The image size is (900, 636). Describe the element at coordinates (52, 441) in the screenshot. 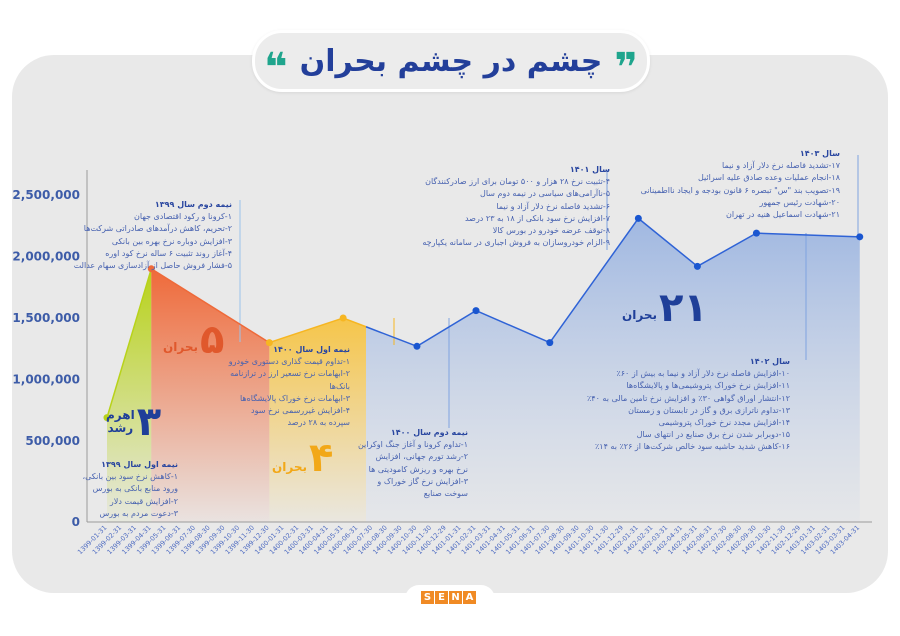

I see `y-tick-label: 500,000` at that location.